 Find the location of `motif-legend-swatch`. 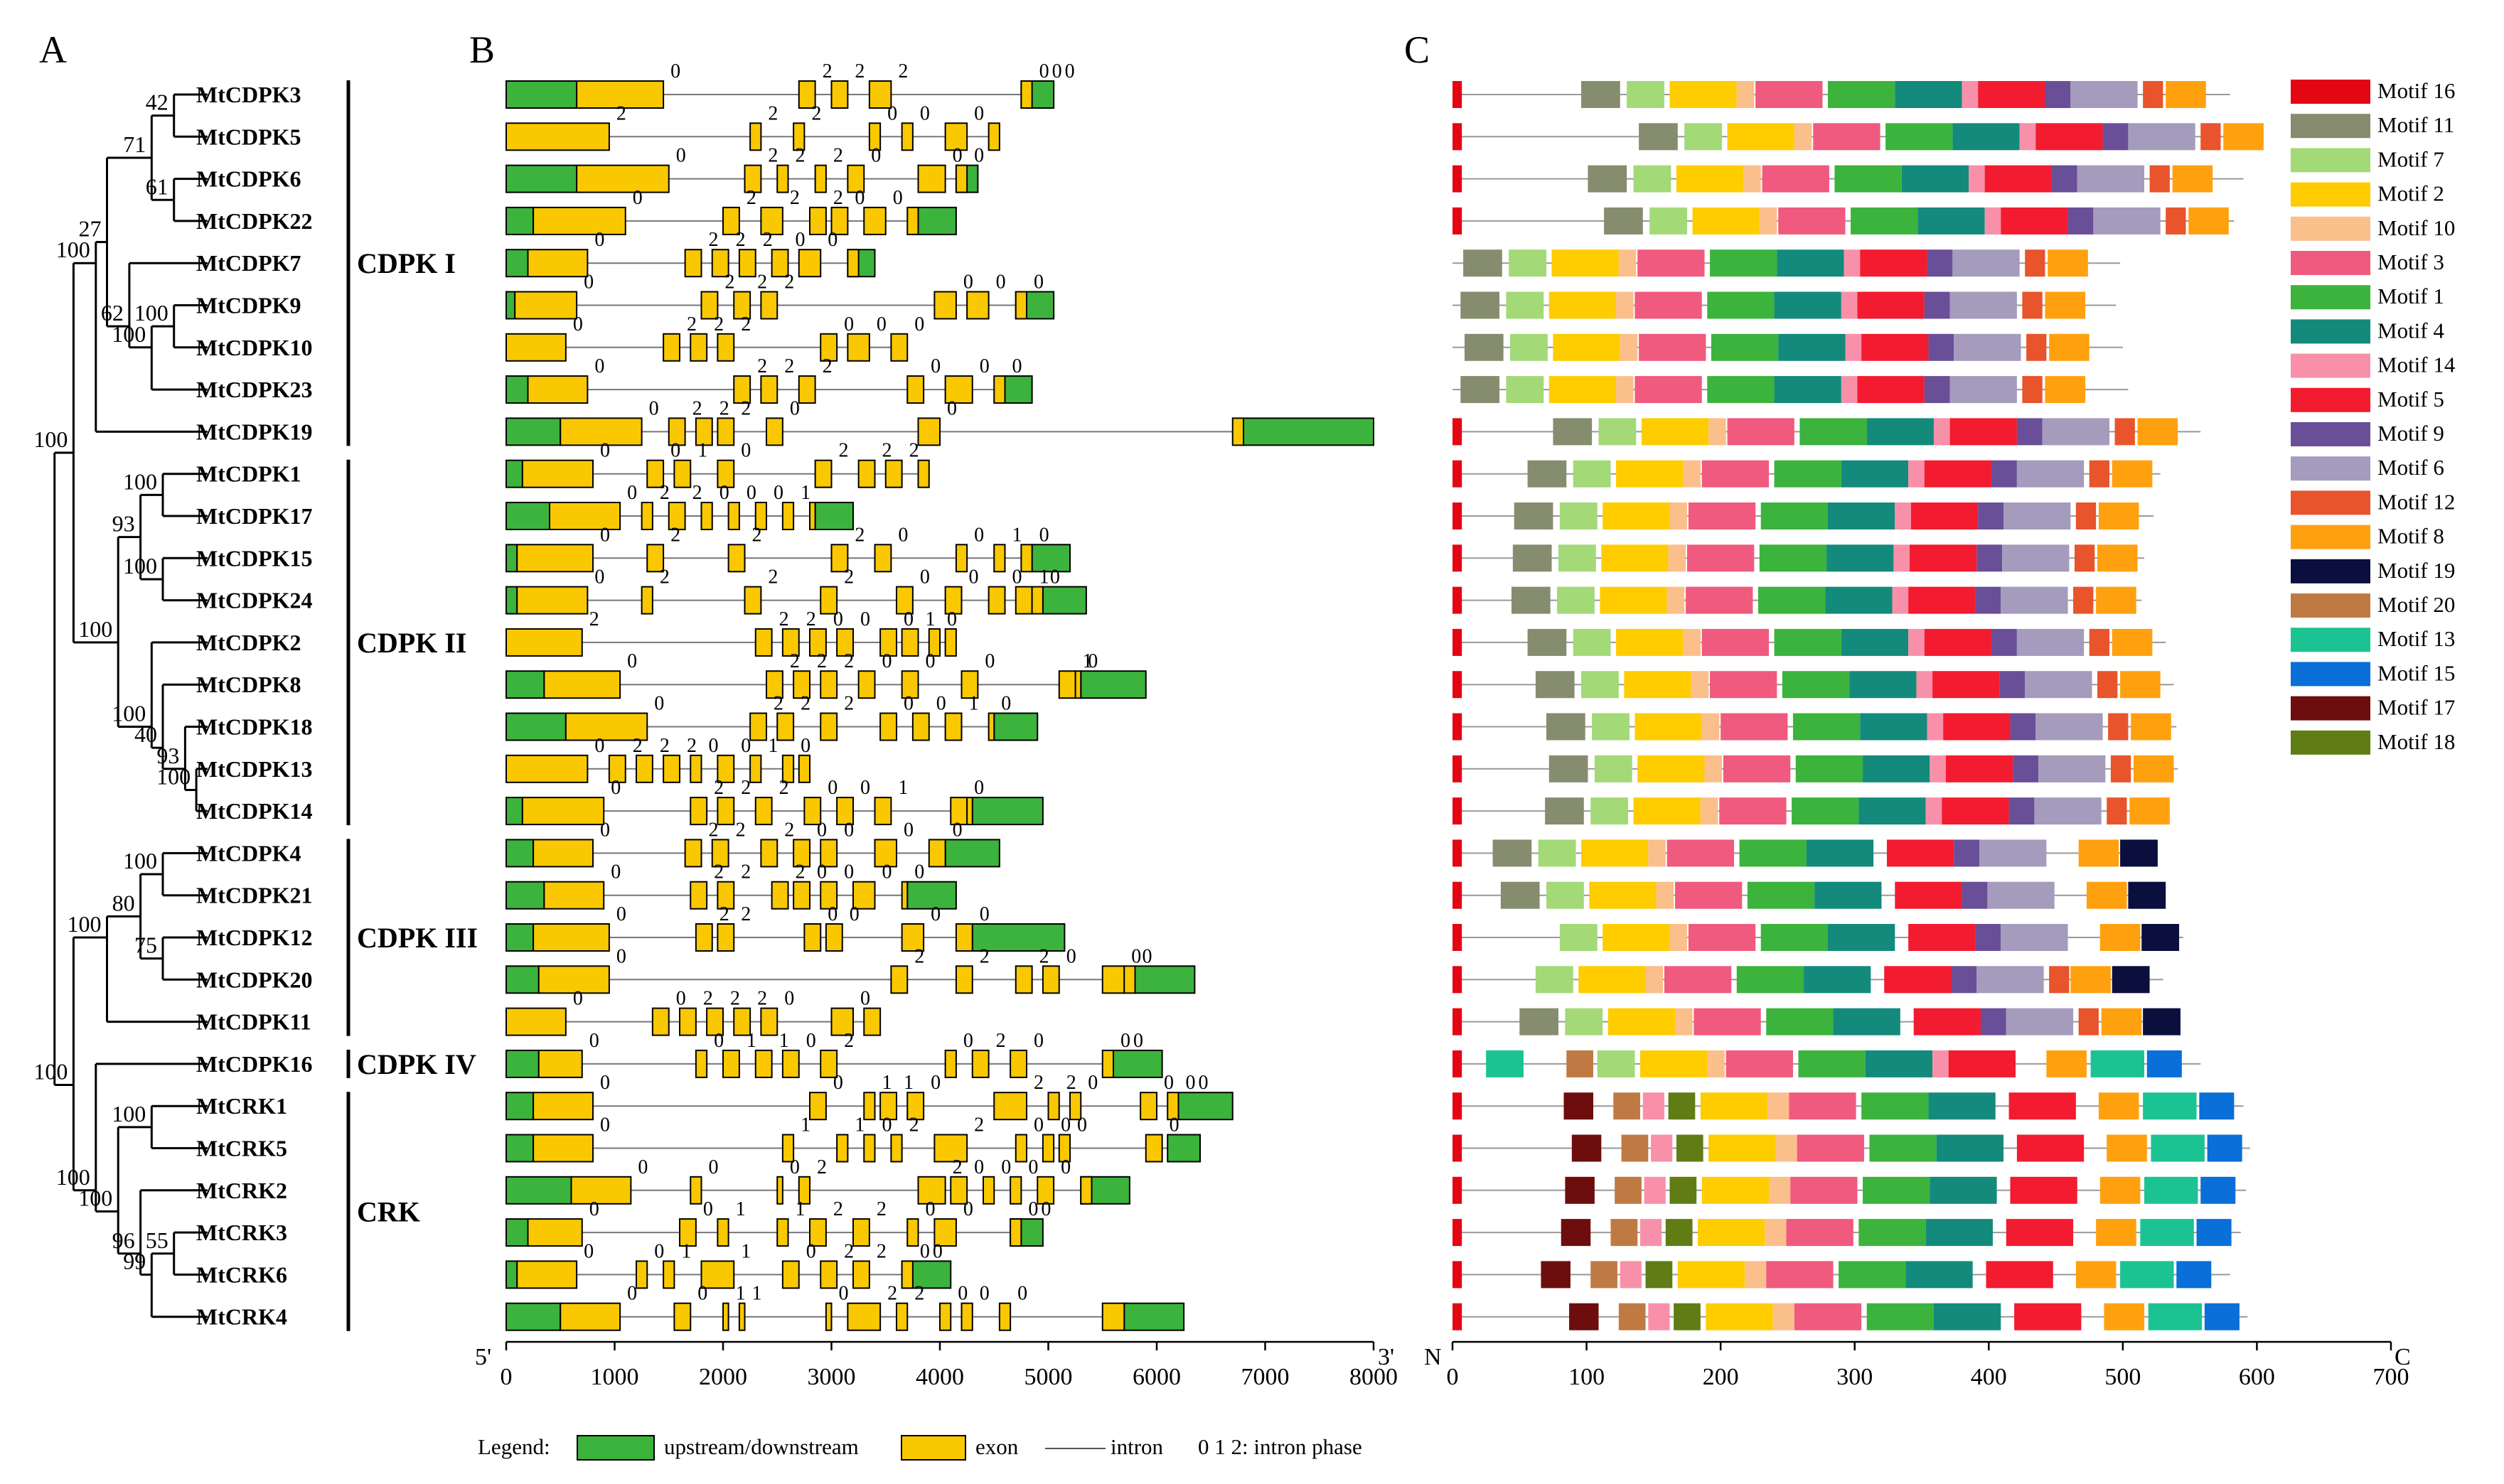

motif-legend-swatch is located at coordinates (2330, 675).